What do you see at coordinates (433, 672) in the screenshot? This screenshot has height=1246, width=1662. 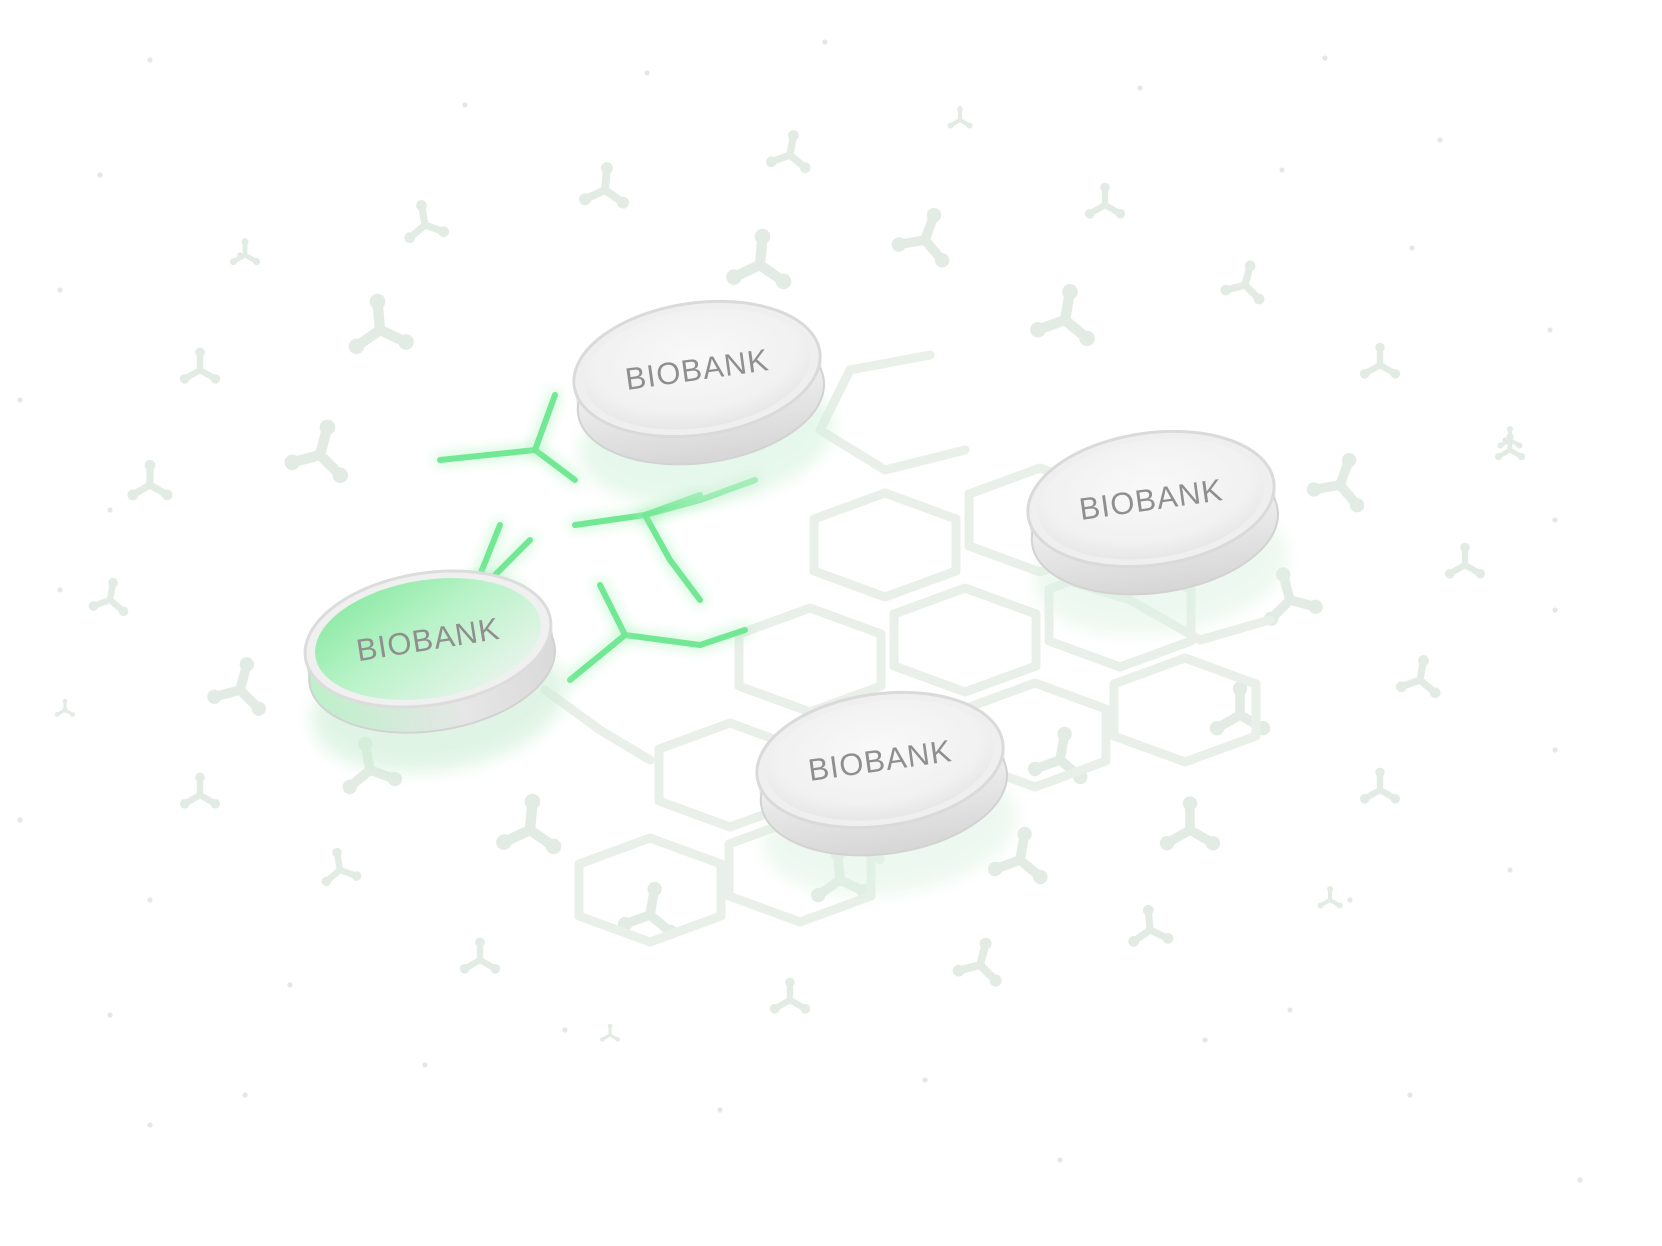 I see `biobank-disc-active: BIOBANK` at bounding box center [433, 672].